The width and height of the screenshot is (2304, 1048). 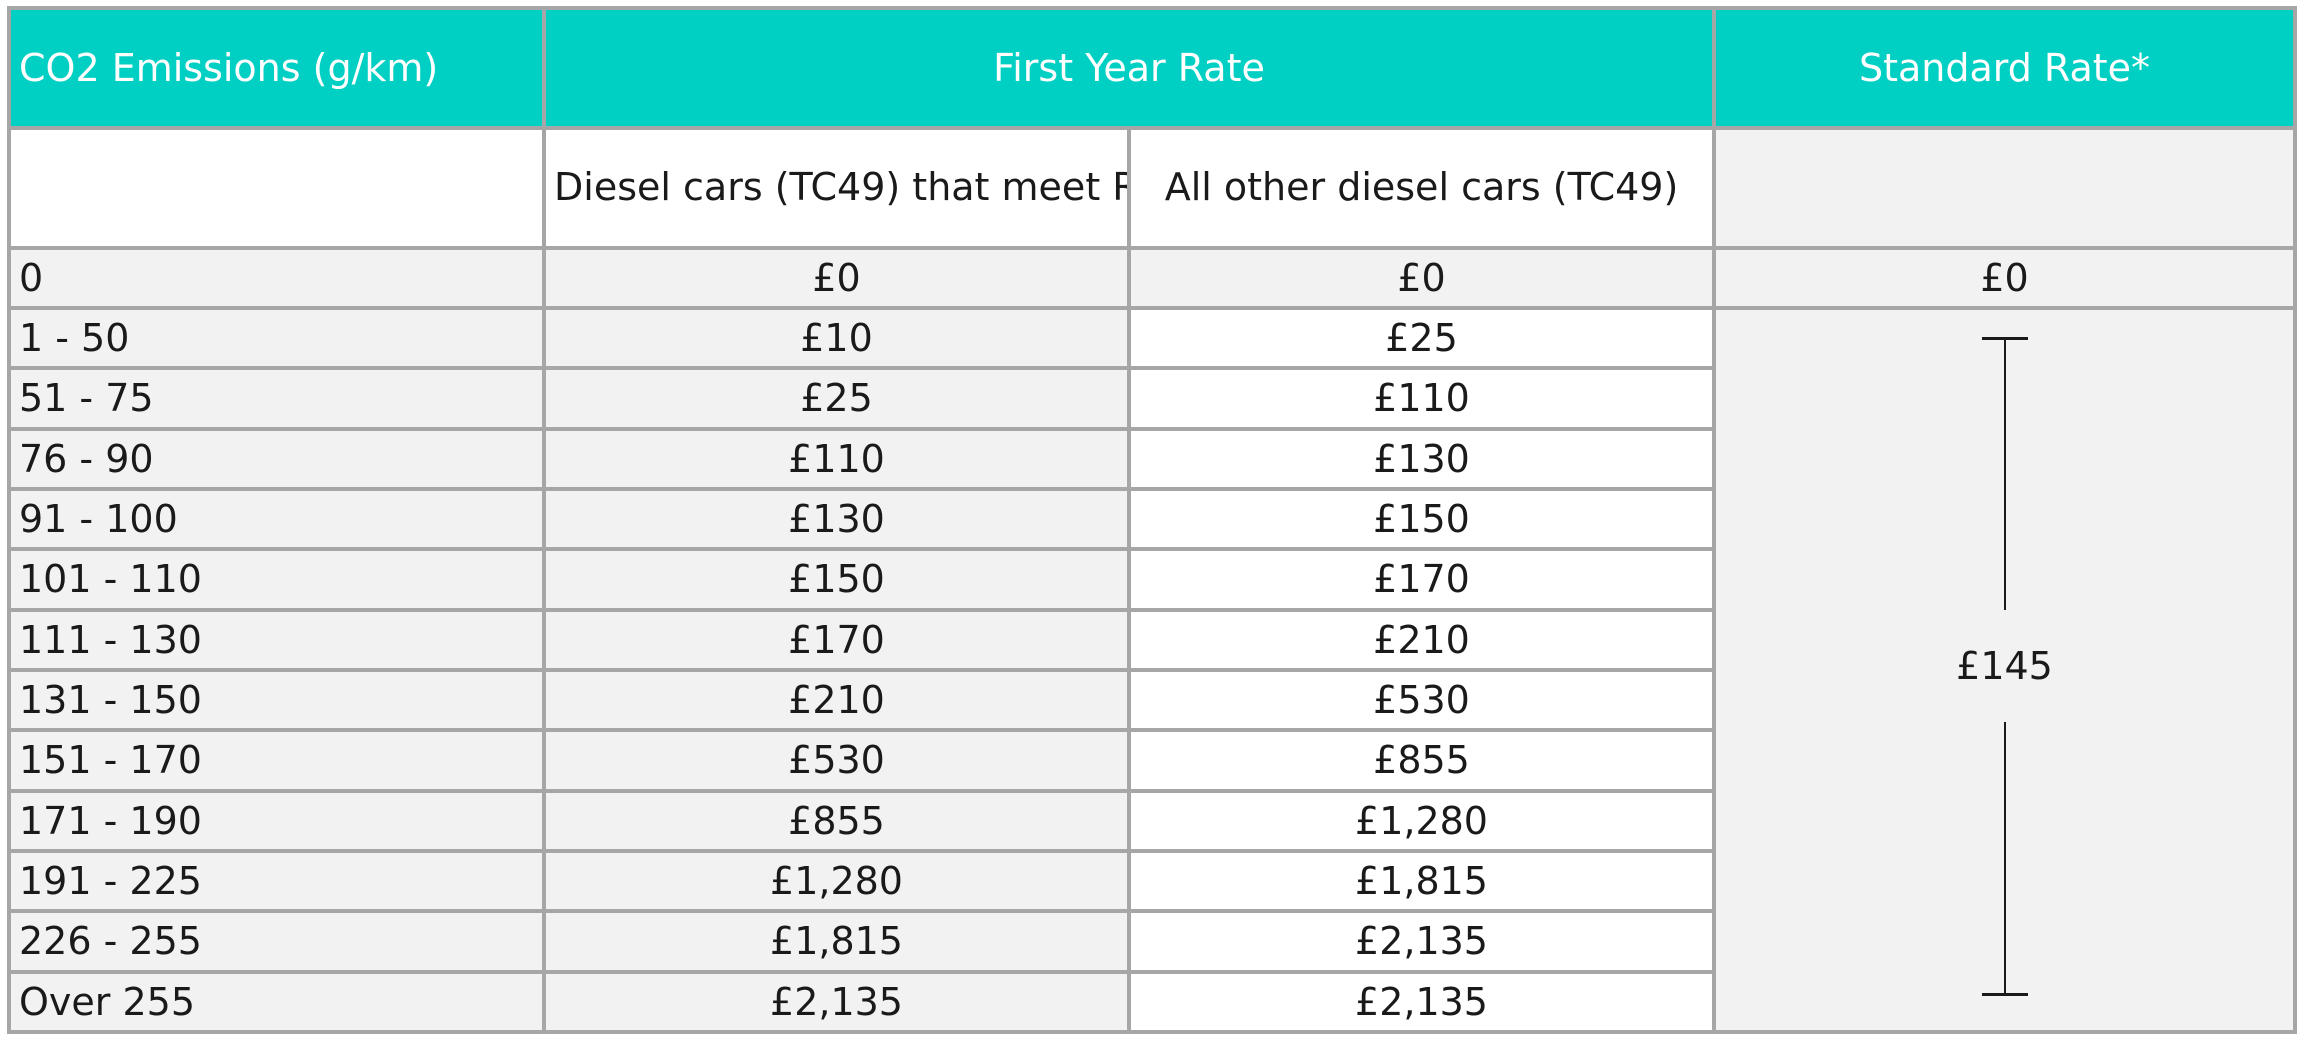 I want to click on rde2-petrol-rate: £1,280, so click(x=836, y=881).